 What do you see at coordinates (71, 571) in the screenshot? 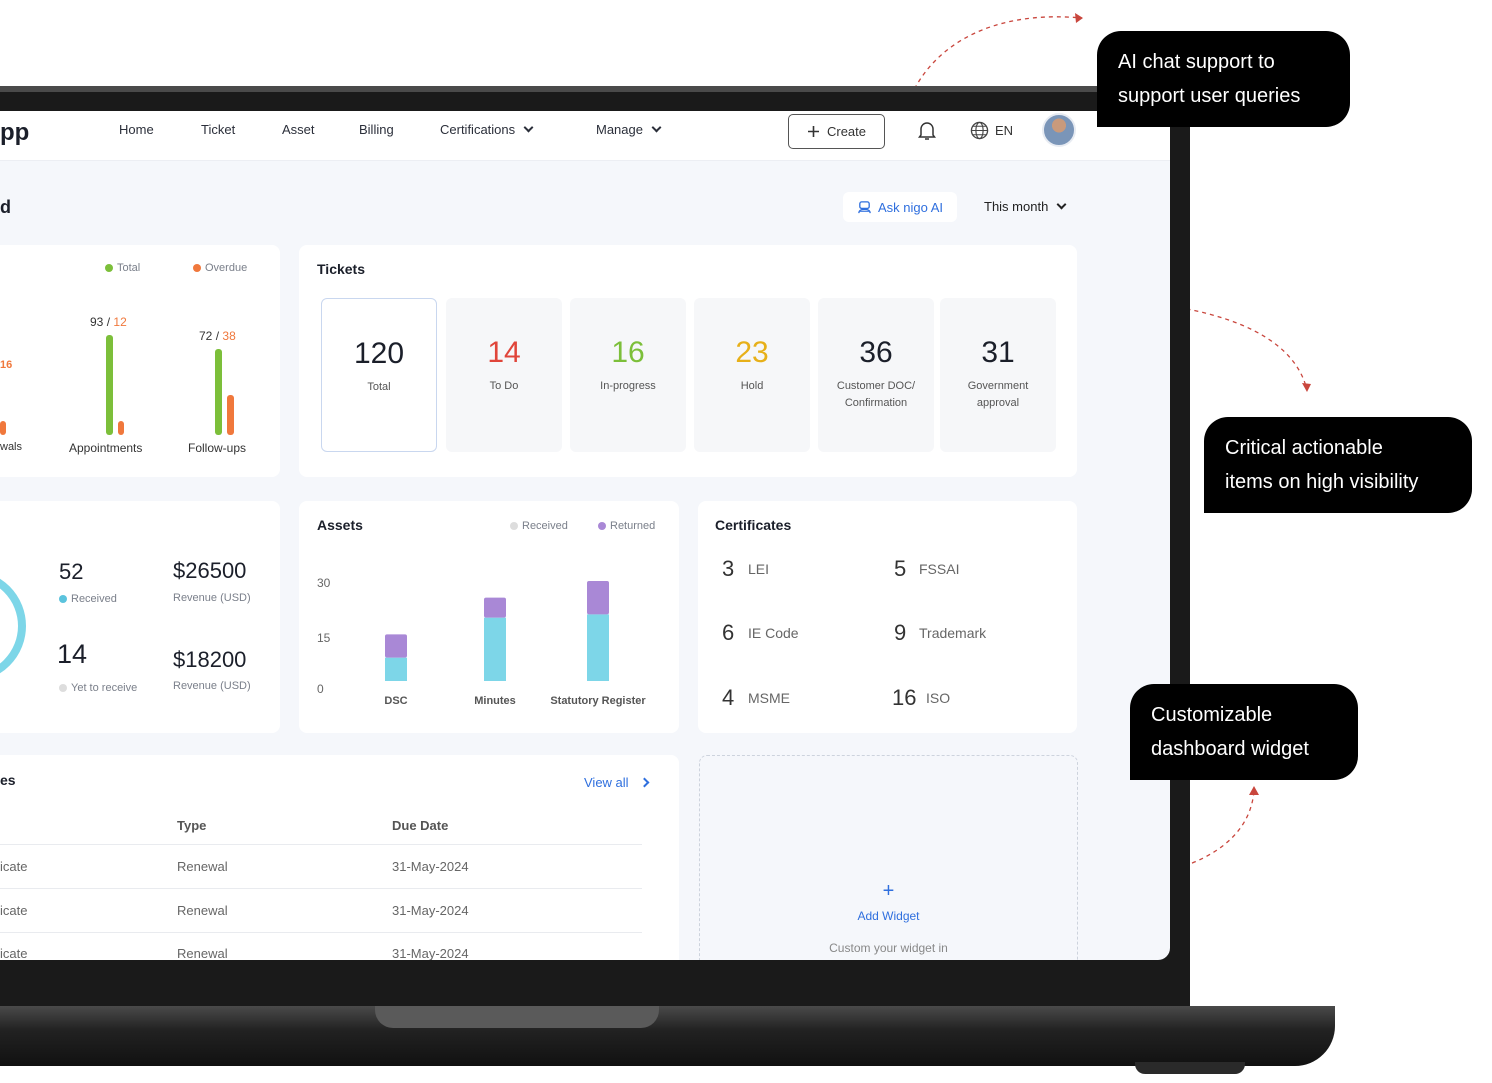
I see `received-count: 52` at bounding box center [71, 571].